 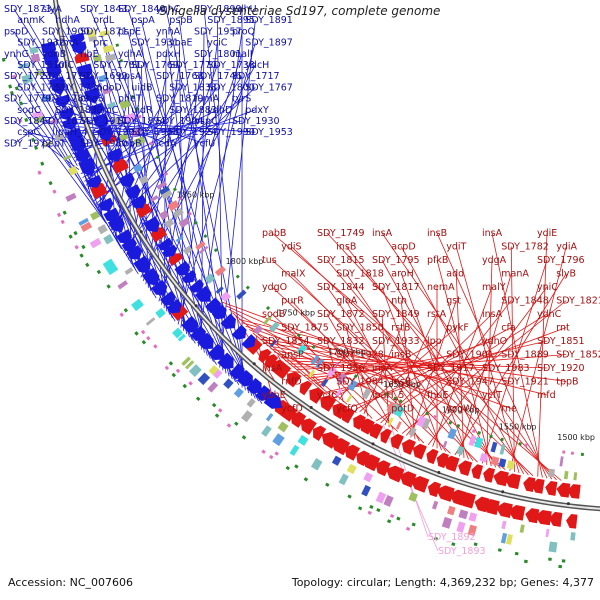 I want to click on minus-strand-gene-label: SDY_1817, so click(x=396, y=287).